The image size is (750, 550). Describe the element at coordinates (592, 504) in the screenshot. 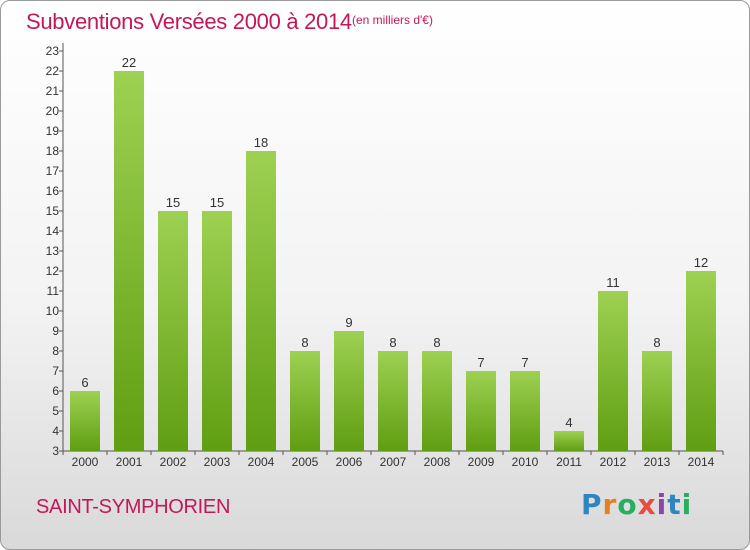

I see `logo-letter: P` at that location.